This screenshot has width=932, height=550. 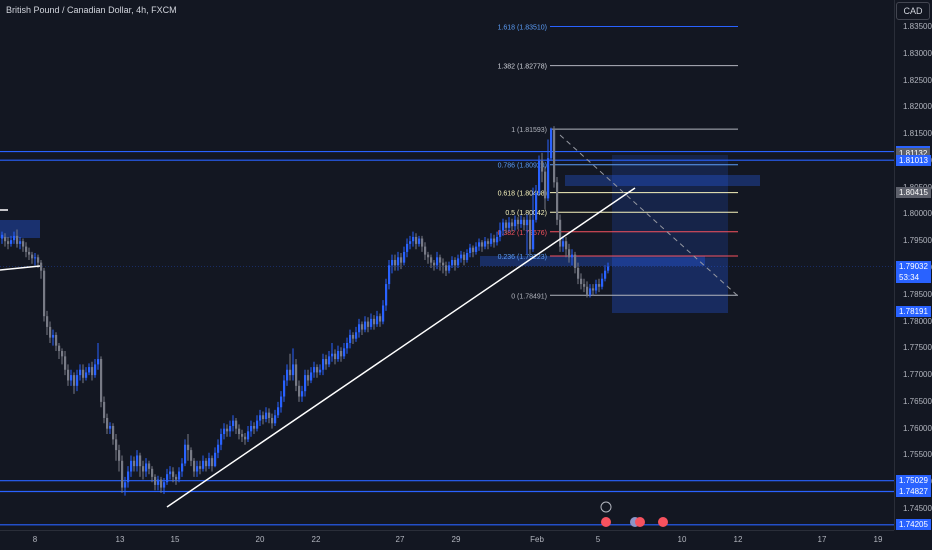 What do you see at coordinates (20, 268) in the screenshot?
I see `trendline` at bounding box center [20, 268].